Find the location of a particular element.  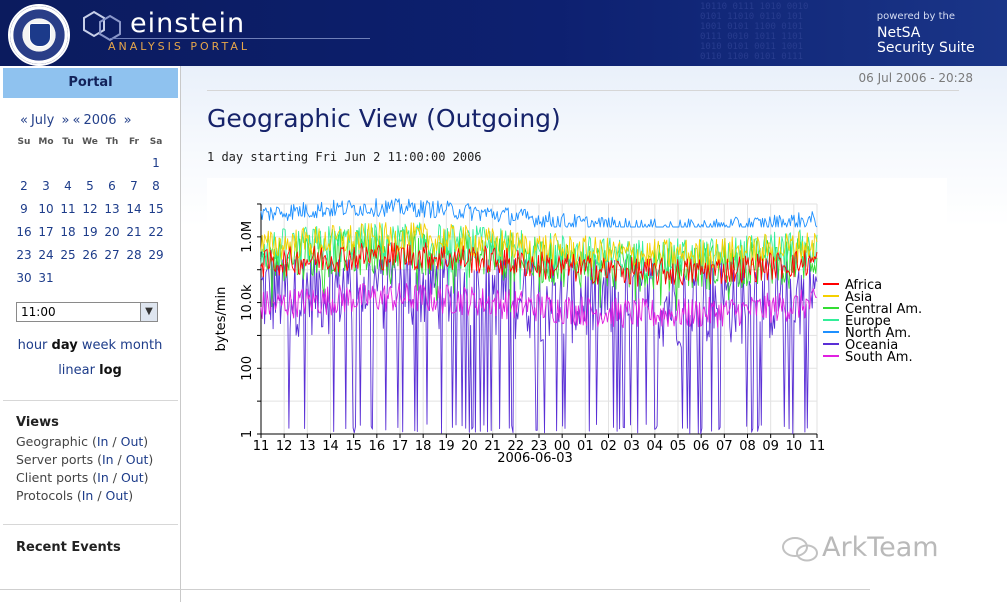

x-tick-label: 16 is located at coordinates (377, 446).